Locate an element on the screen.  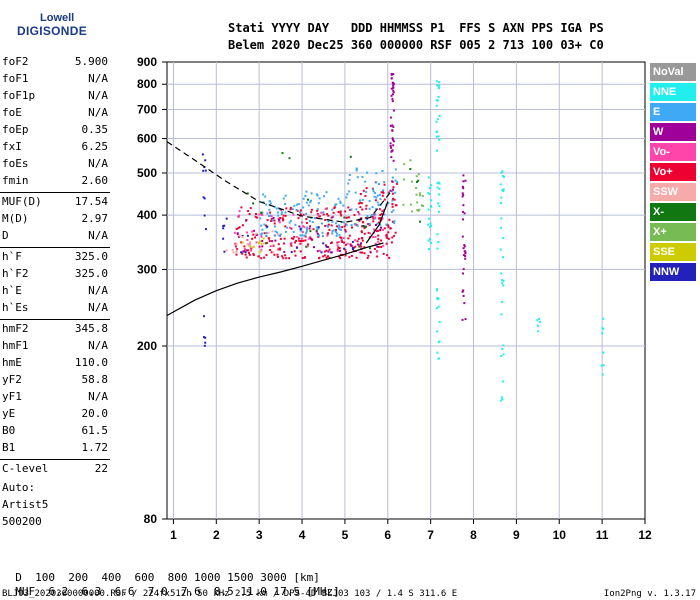
auto-code: 500200 is located at coordinates (22, 521).